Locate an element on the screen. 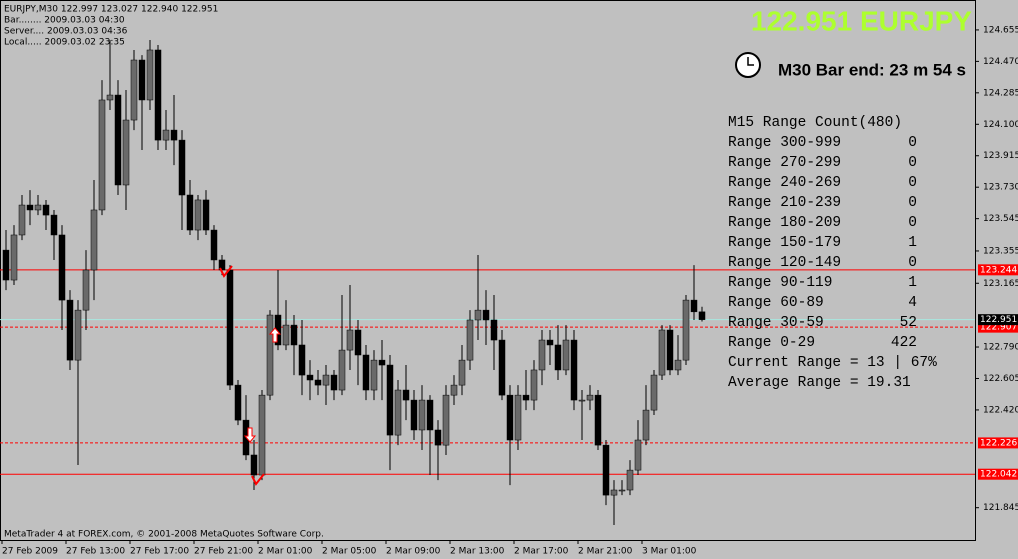  y-tick-label: 124.655 is located at coordinates (1000, 30).